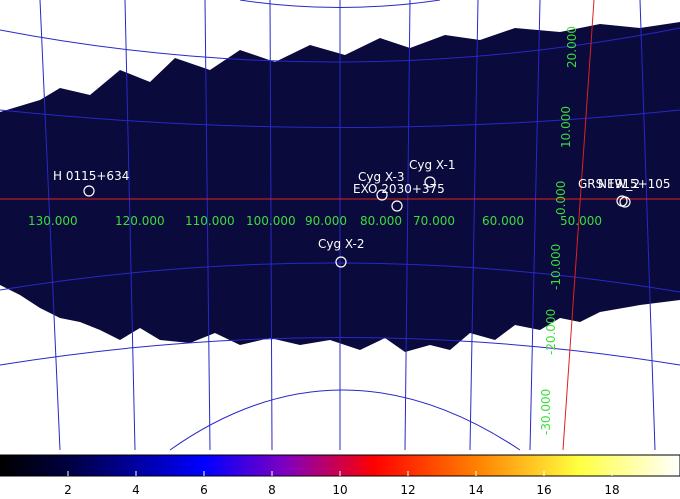 This screenshot has width=680, height=499. I want to click on longitude-label: 0.000, so click(561, 198).